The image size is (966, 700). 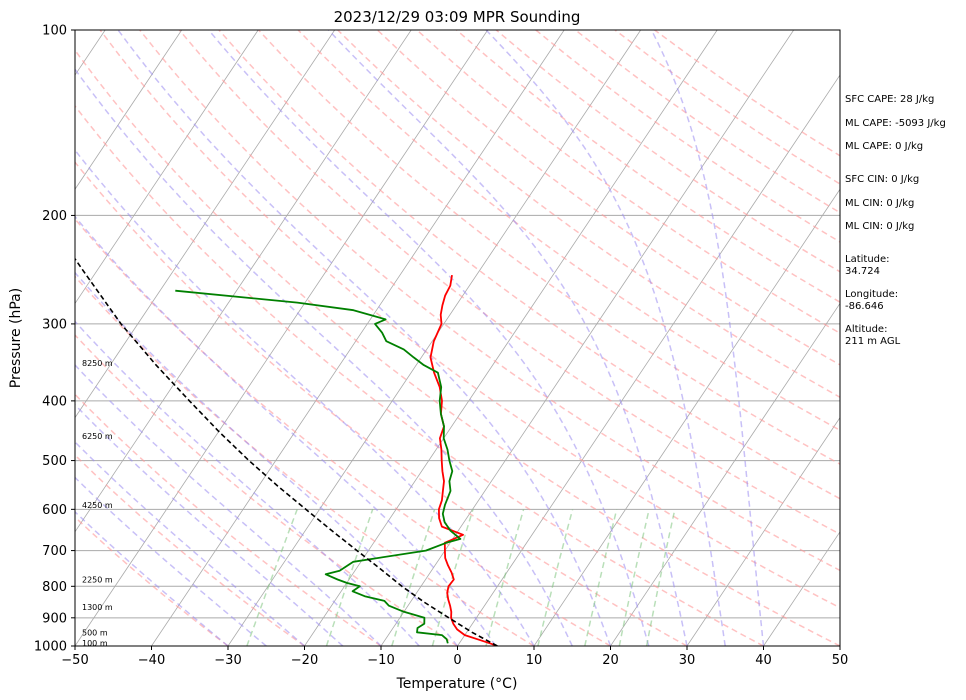 What do you see at coordinates (54, 401) in the screenshot?
I see `y-tick-label: 400` at bounding box center [54, 401].